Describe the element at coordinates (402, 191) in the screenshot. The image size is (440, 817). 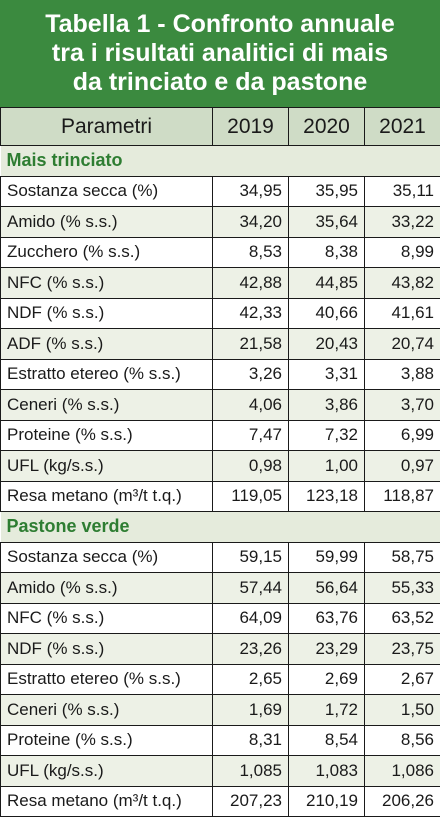
I see `cell-value: 35,11` at that location.